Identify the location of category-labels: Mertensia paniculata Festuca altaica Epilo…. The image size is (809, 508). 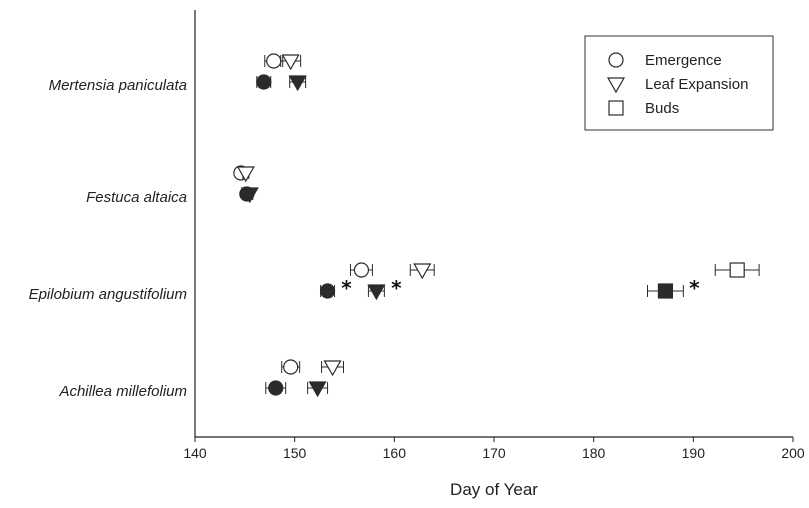
(108, 238).